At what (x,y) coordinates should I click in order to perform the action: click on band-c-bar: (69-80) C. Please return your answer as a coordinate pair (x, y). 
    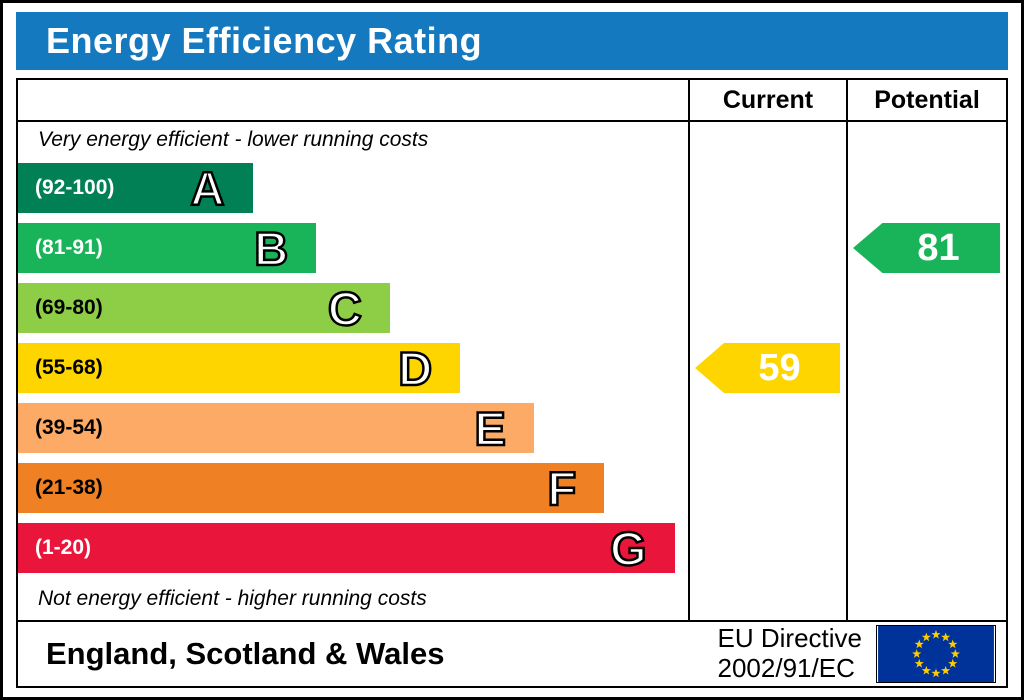
    Looking at the image, I should click on (204, 308).